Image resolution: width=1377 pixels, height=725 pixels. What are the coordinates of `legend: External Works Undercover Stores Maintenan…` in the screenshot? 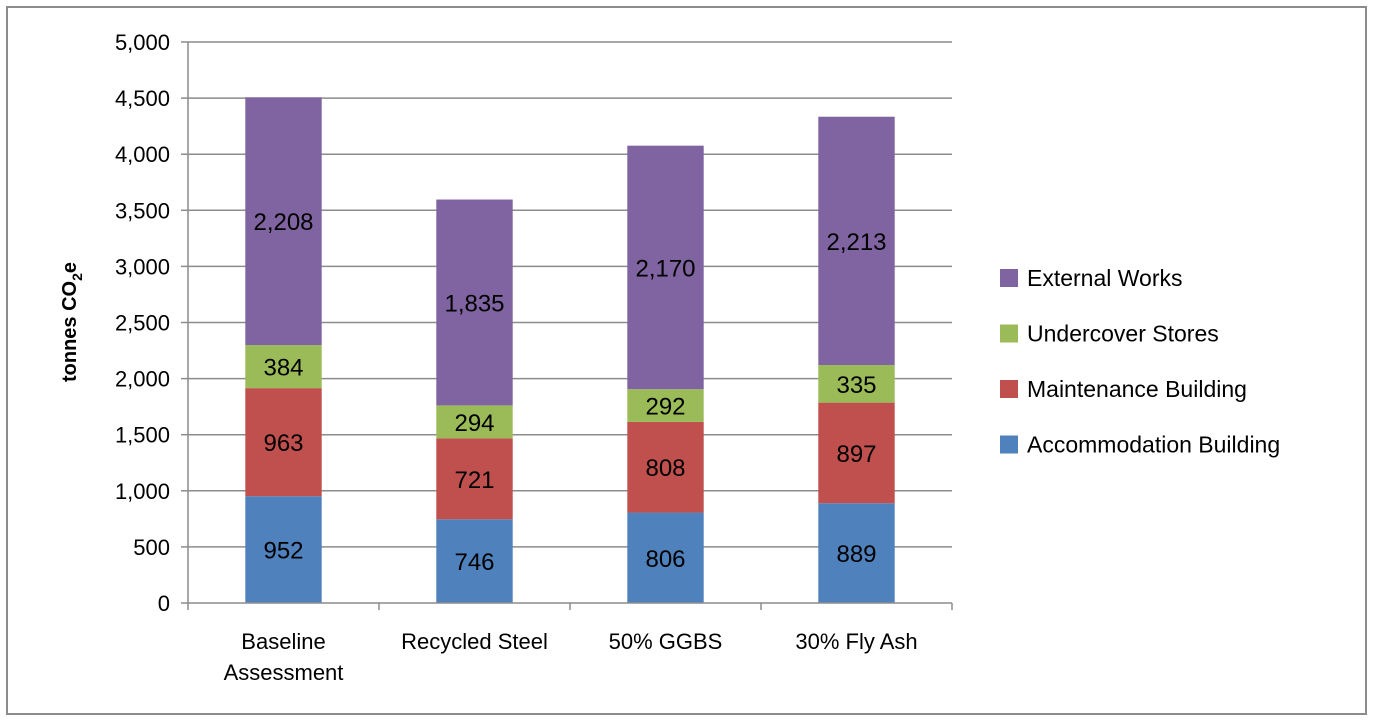 It's located at (1140, 361).